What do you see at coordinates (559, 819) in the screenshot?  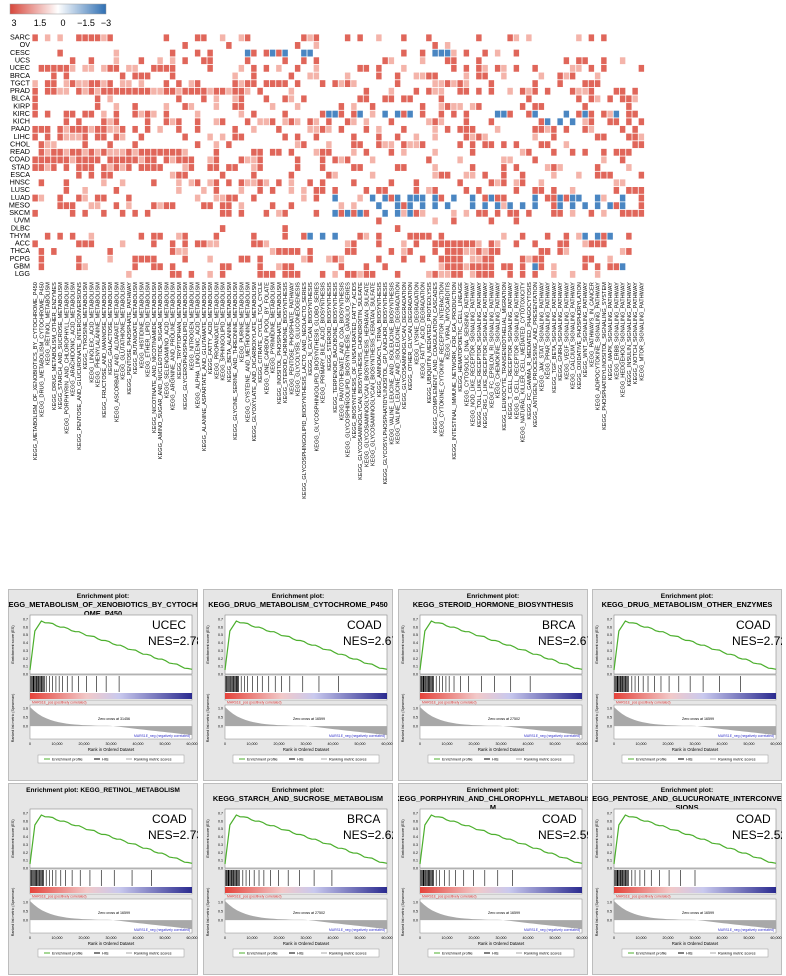 I see `cancer-label: COAD` at bounding box center [559, 819].